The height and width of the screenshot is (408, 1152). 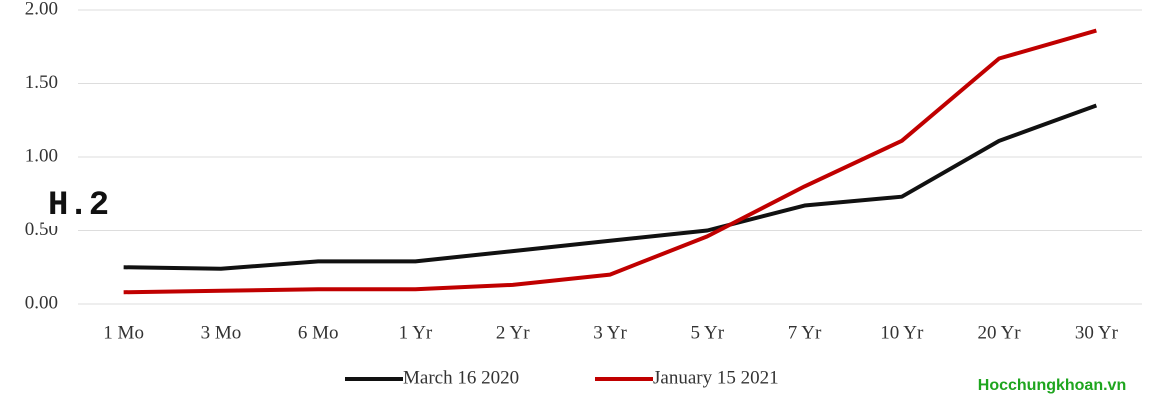 What do you see at coordinates (41, 82) in the screenshot?
I see `y-tick-label: 1.50` at bounding box center [41, 82].